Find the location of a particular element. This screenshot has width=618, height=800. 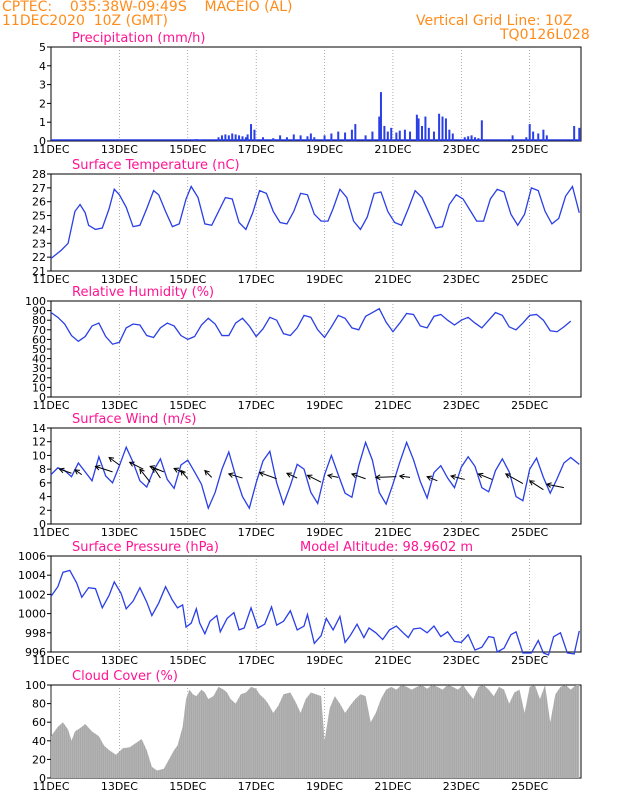

y-tick-label: 27 is located at coordinates (39, 188).